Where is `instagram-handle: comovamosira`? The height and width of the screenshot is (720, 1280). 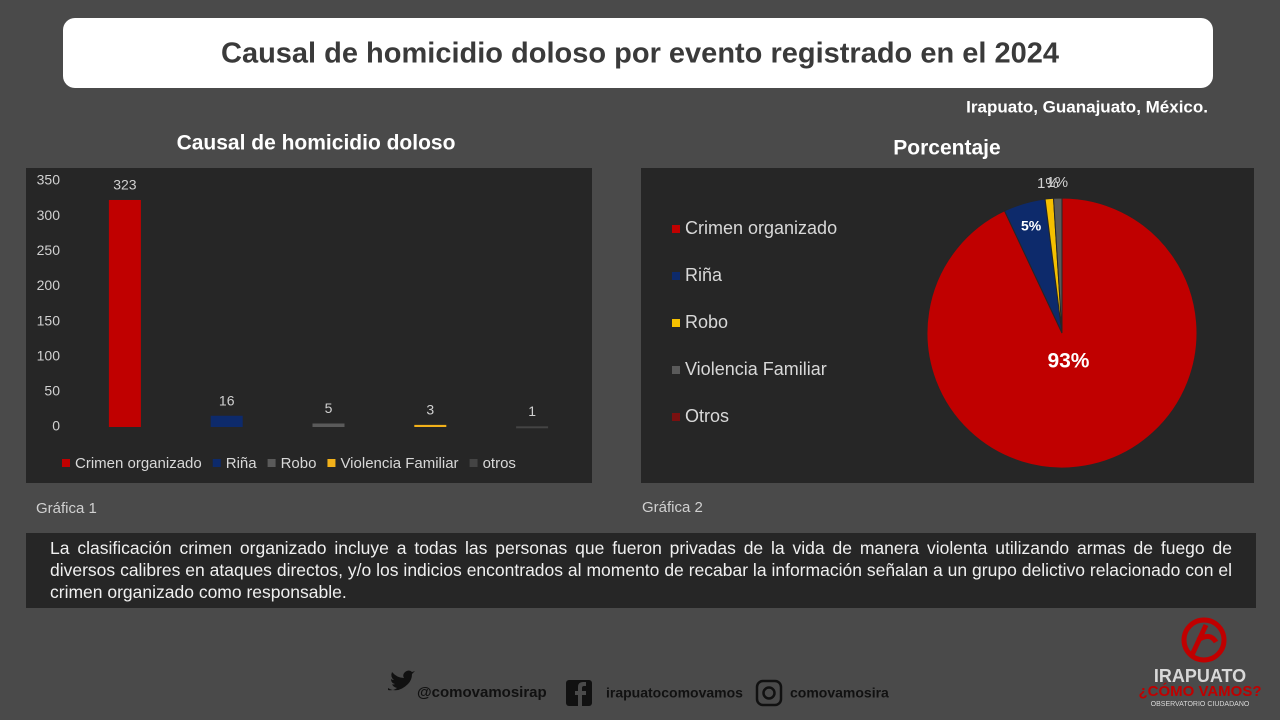 instagram-handle: comovamosira is located at coordinates (839, 693).